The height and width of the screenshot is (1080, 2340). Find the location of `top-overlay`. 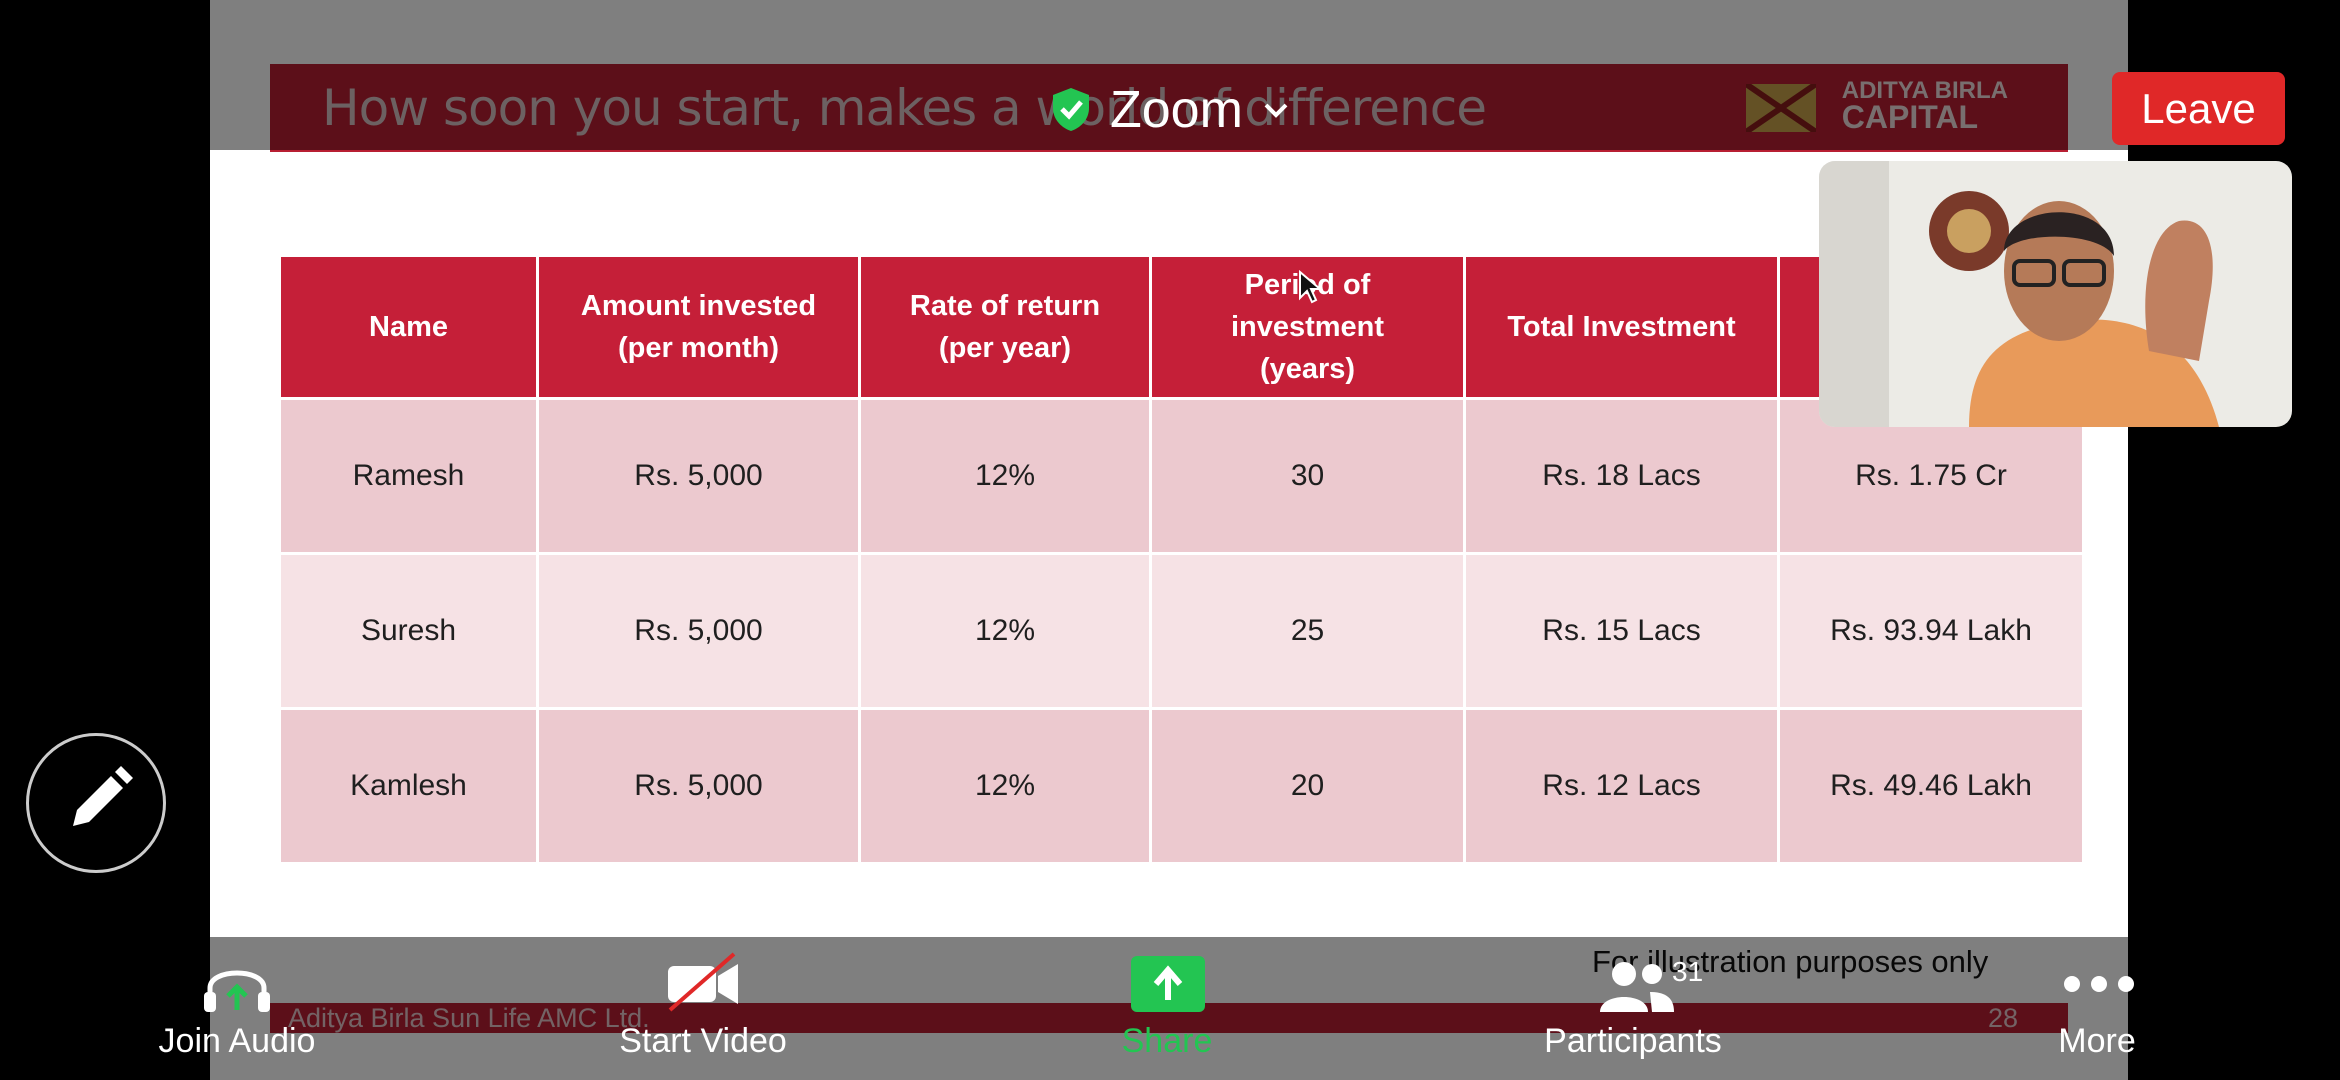

top-overlay is located at coordinates (1170, 75).